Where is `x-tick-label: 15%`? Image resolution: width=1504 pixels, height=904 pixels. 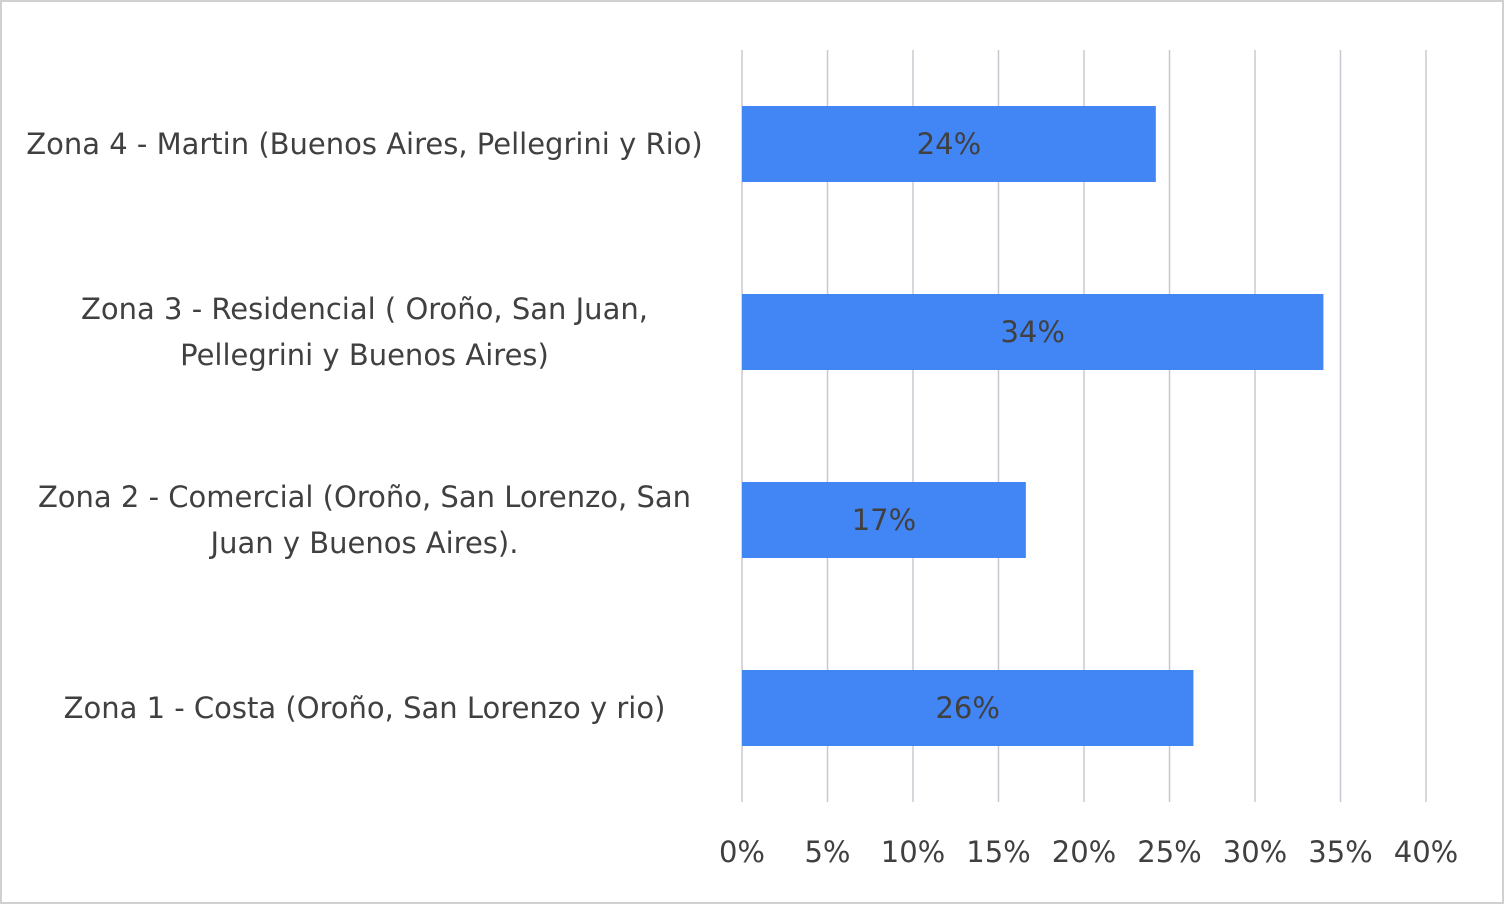
x-tick-label: 15% is located at coordinates (998, 852).